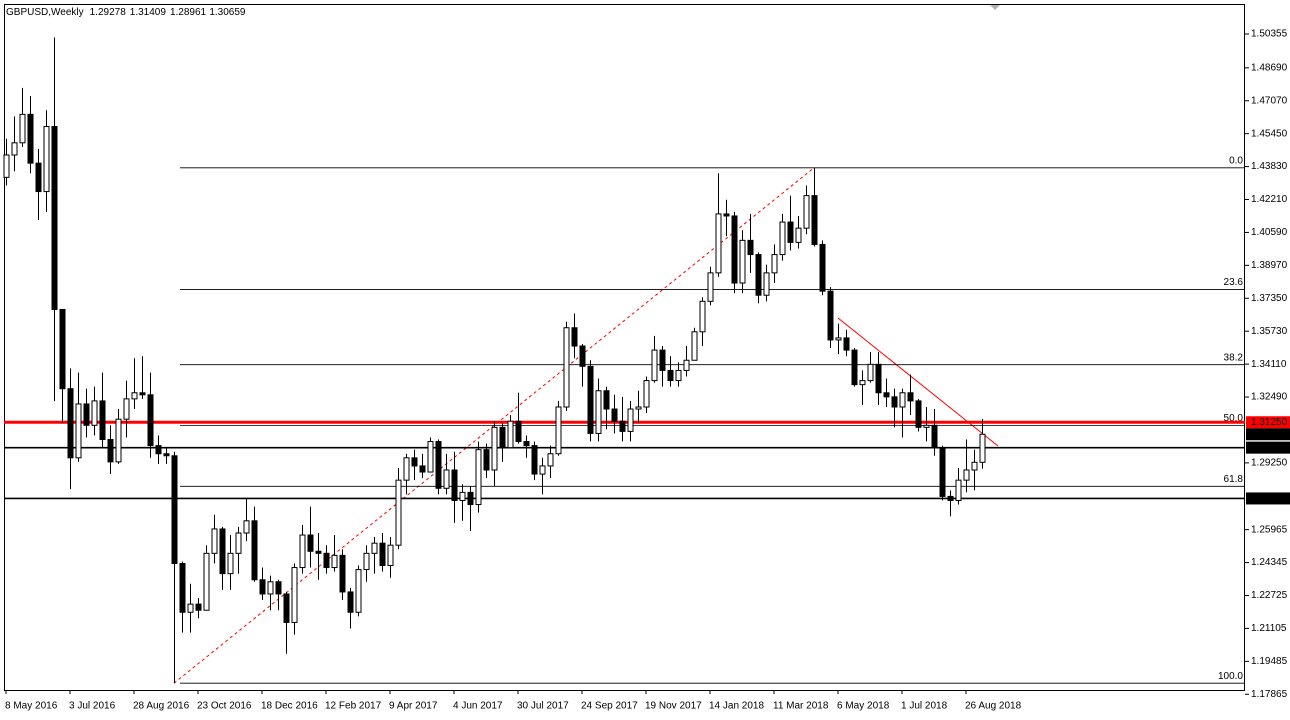  I want to click on y-tick-label: 1.35730, so click(1269, 331).